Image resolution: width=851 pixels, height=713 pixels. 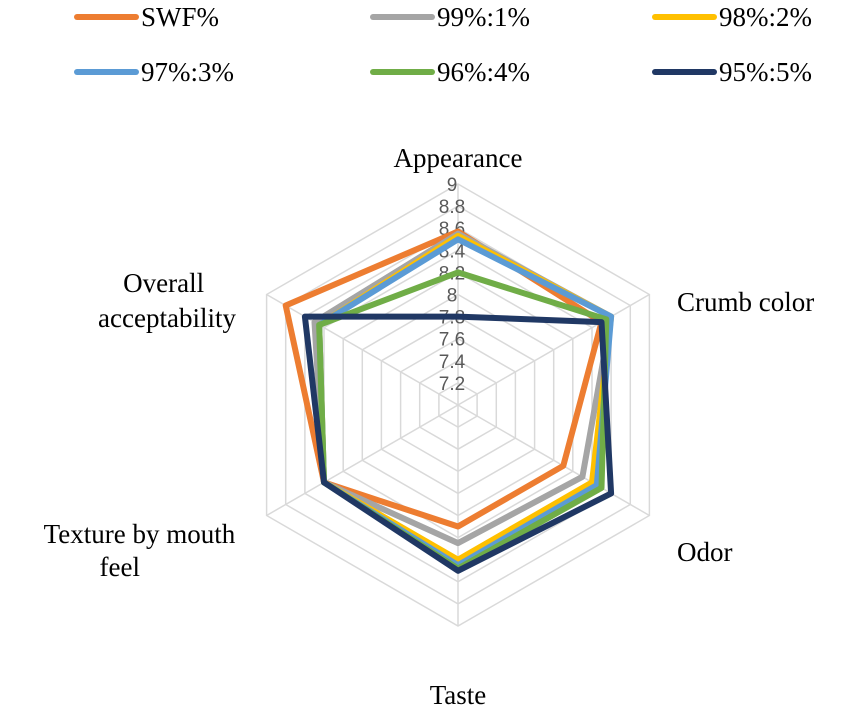 I want to click on axis-label-odor: Odor, so click(x=705, y=552).